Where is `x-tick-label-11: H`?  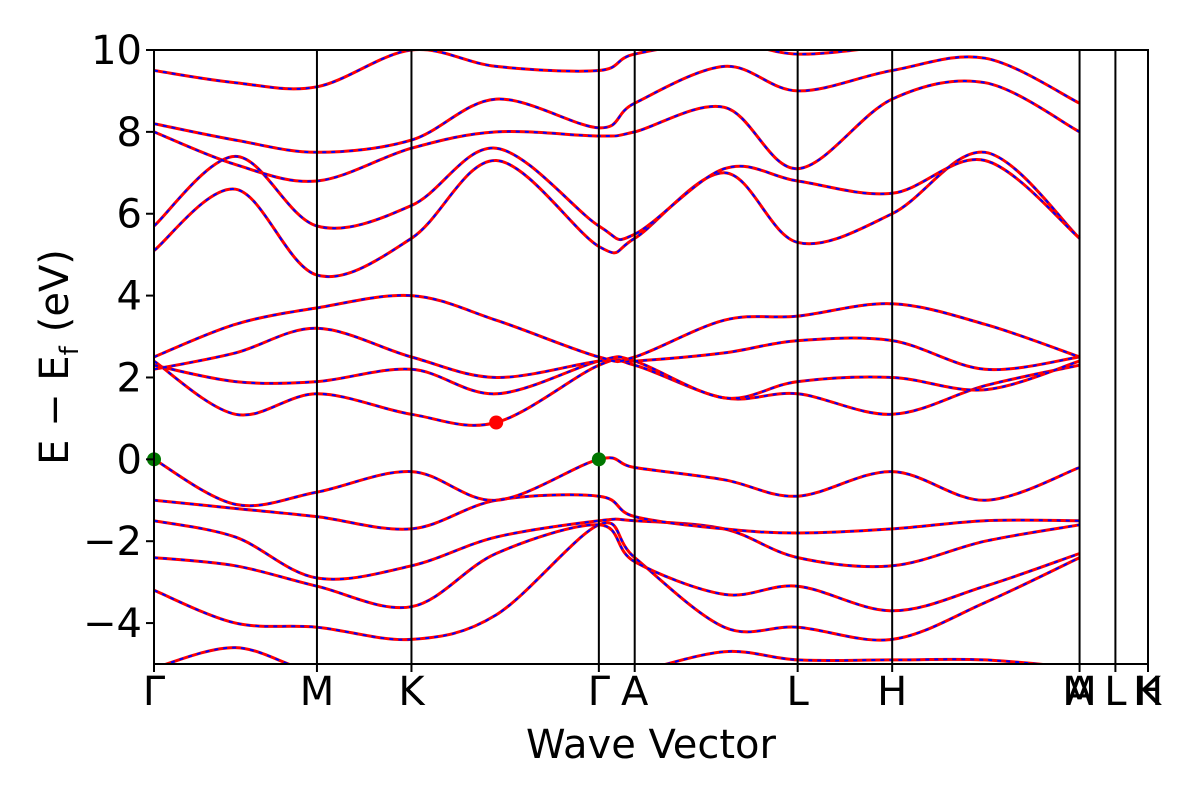 x-tick-label-11: H is located at coordinates (1148, 692).